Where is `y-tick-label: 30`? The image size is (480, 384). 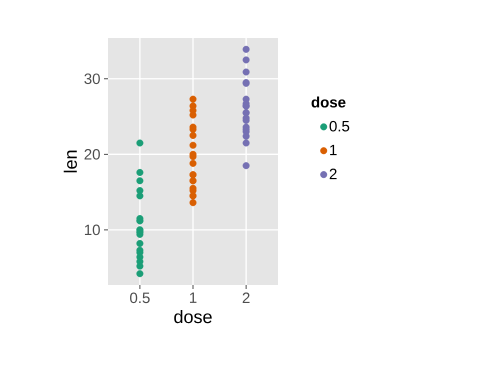
y-tick-label: 30 is located at coordinates (92, 78).